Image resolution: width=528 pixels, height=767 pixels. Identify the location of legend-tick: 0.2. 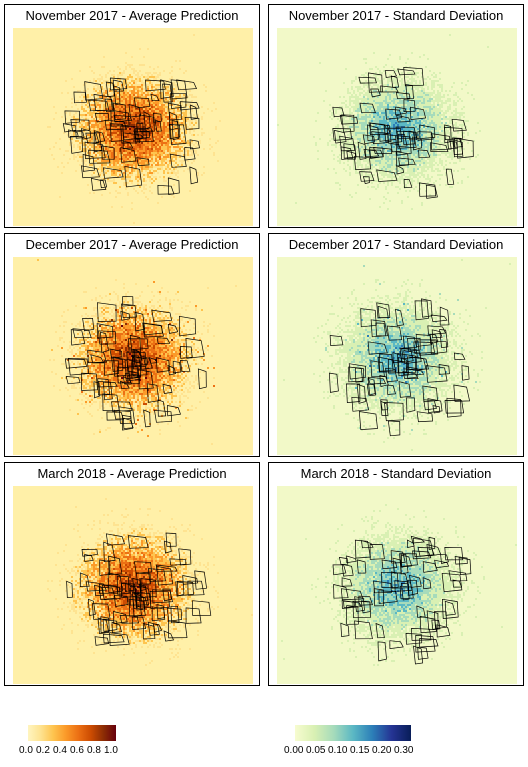
(43, 750).